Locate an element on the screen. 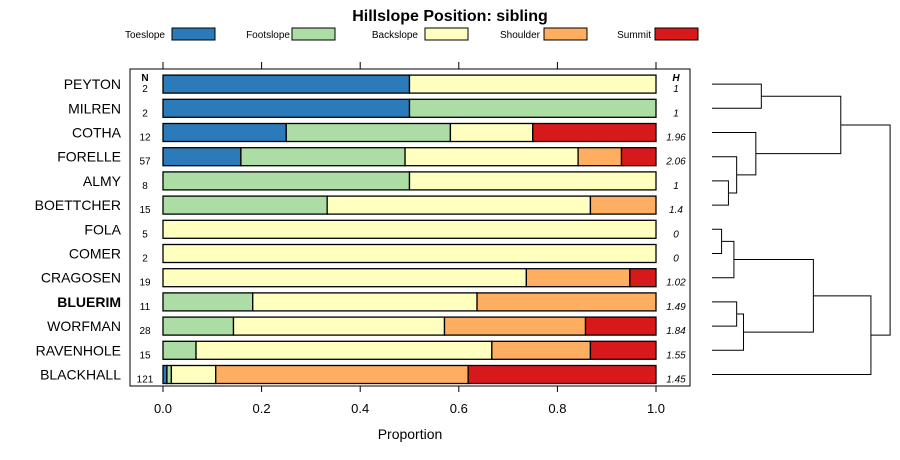 The width and height of the screenshot is (900, 460). h-value-ravenhole: 1.55 is located at coordinates (676, 355).